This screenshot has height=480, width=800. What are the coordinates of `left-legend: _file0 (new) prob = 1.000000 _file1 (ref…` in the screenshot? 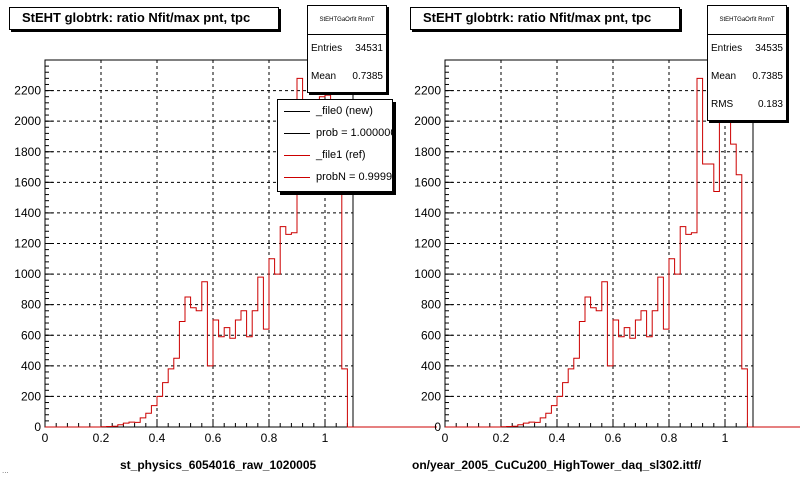 It's located at (335, 145).